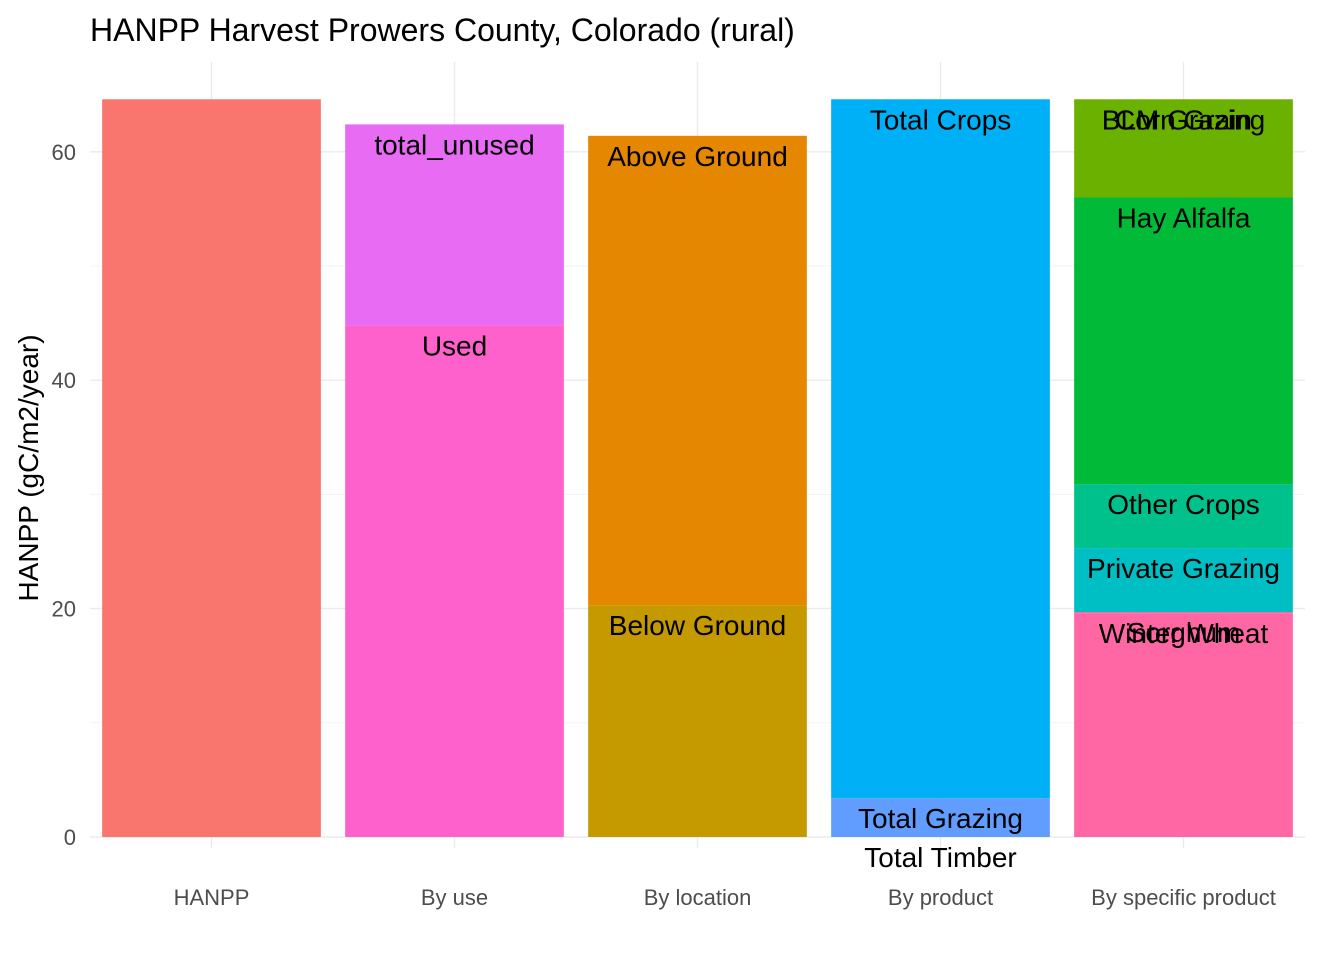 Image resolution: width=1344 pixels, height=960 pixels. What do you see at coordinates (1183, 504) in the screenshot?
I see `segment-label: Other Crops` at bounding box center [1183, 504].